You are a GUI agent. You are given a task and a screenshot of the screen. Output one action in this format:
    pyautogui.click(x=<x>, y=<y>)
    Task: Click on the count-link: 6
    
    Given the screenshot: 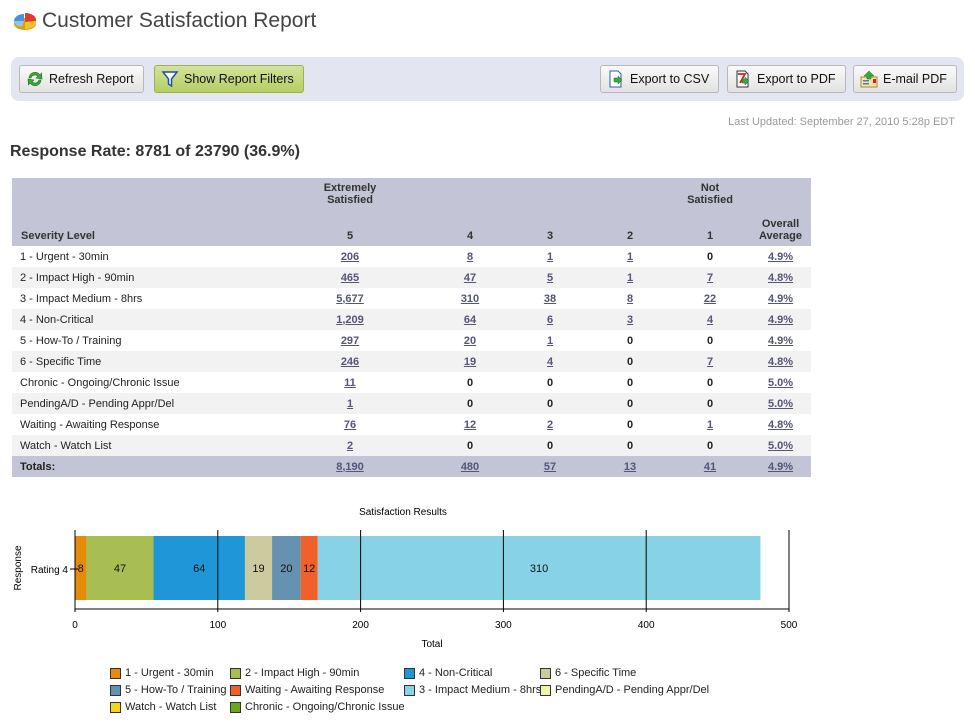 What is the action you would take?
    pyautogui.click(x=550, y=319)
    